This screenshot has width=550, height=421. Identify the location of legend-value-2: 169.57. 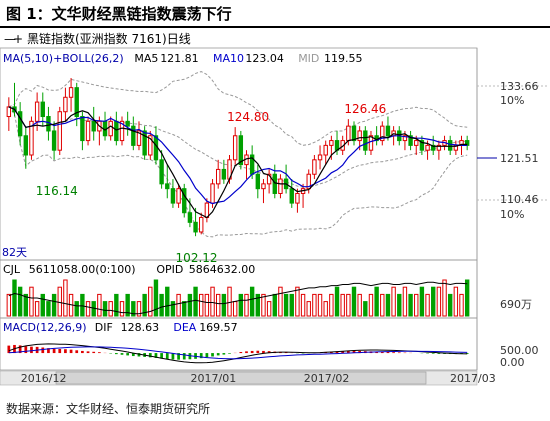
(218, 327).